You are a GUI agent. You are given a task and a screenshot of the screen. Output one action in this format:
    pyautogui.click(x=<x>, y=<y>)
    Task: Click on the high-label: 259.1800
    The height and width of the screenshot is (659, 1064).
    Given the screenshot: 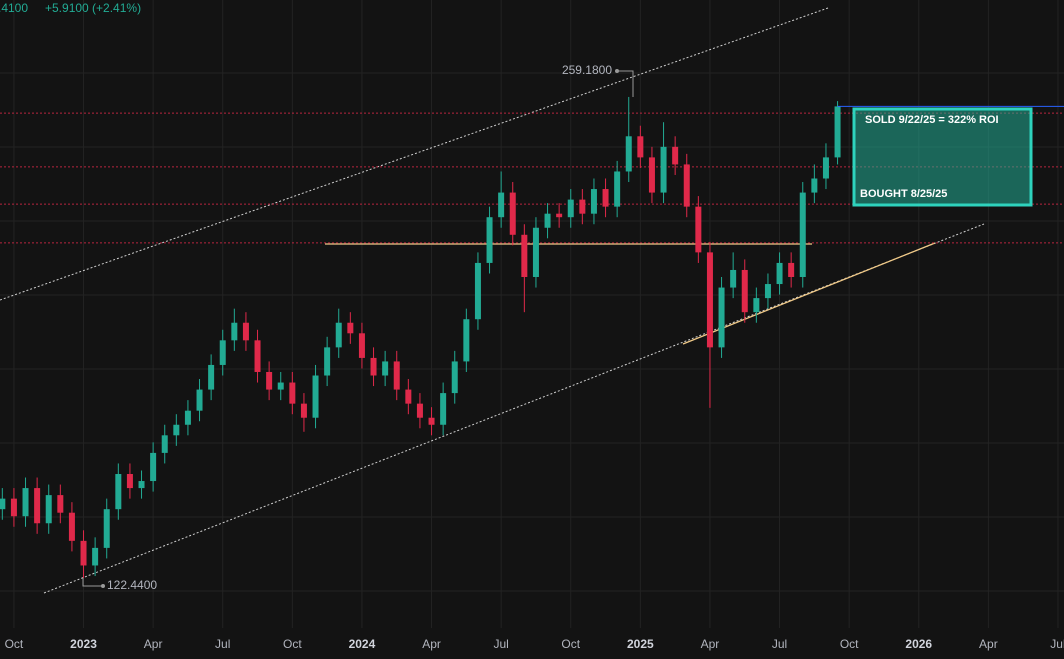 What is the action you would take?
    pyautogui.click(x=587, y=70)
    